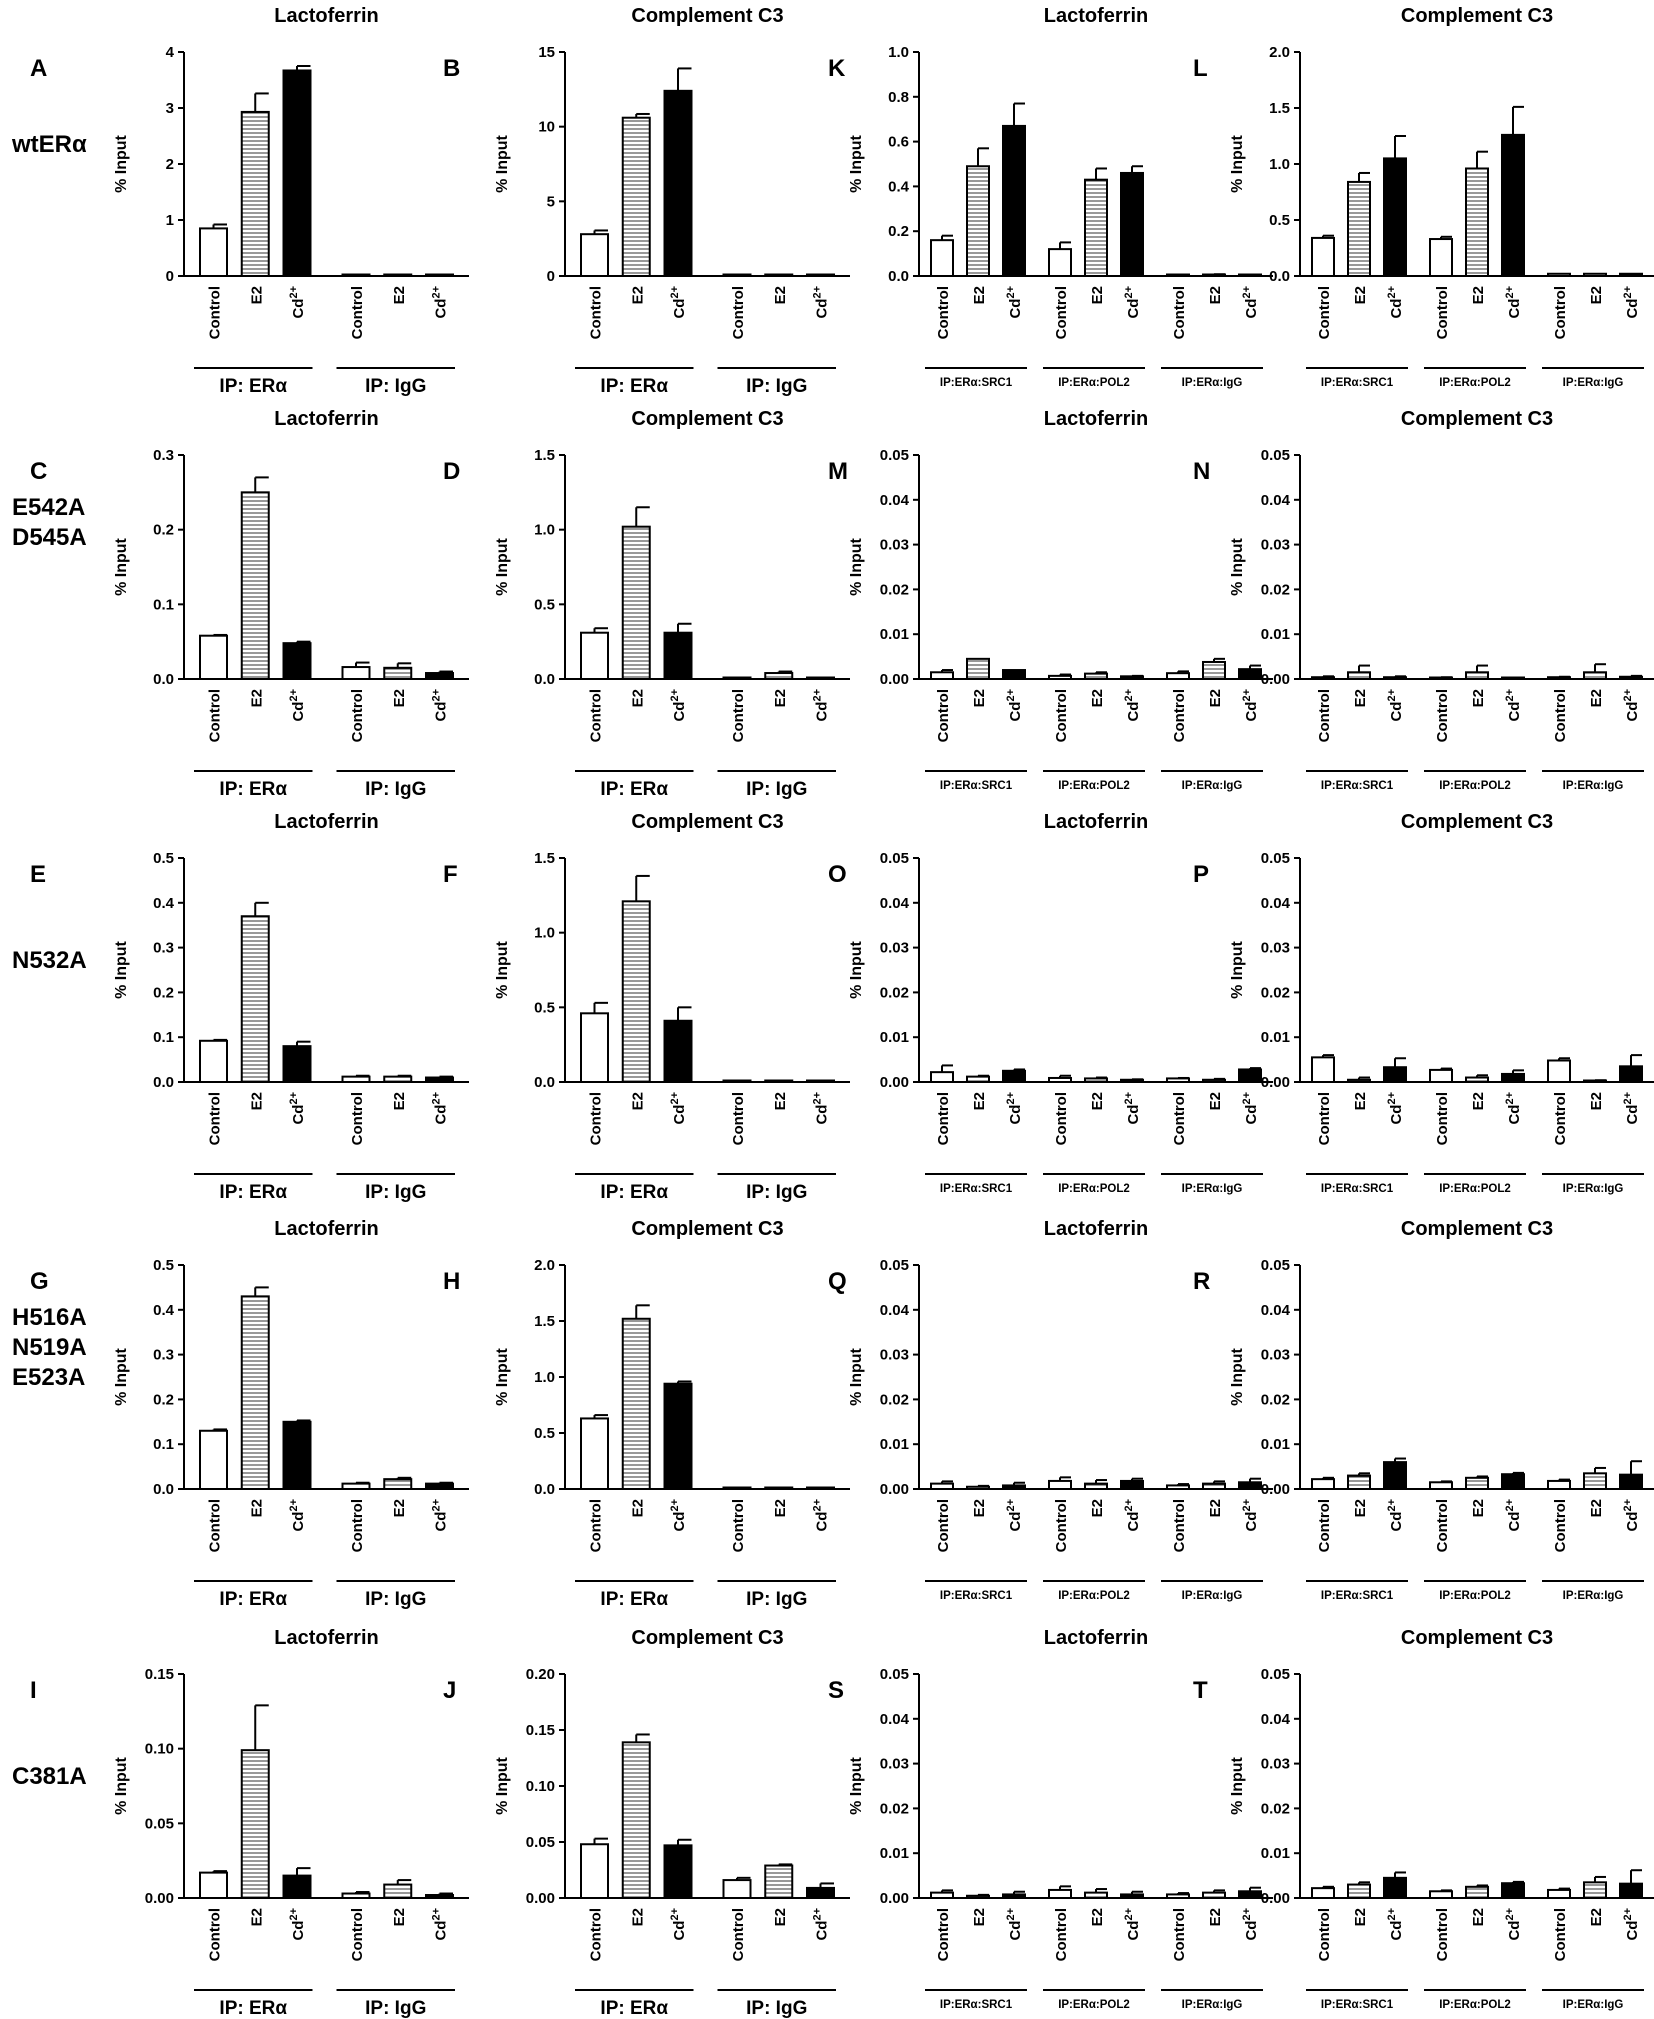 The height and width of the screenshot is (2019, 1654). Describe the element at coordinates (49, 1347) in the screenshot. I see `row-label-line: N519A` at that location.